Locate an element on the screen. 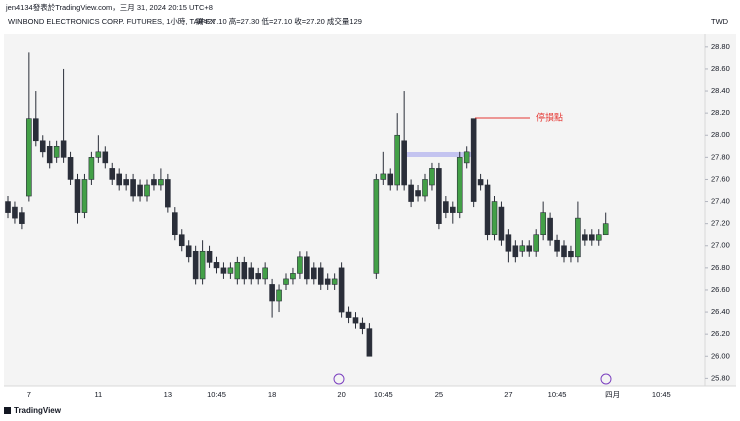 Image resolution: width=740 pixels, height=421 pixels. x-tick-label: 27 is located at coordinates (508, 394).